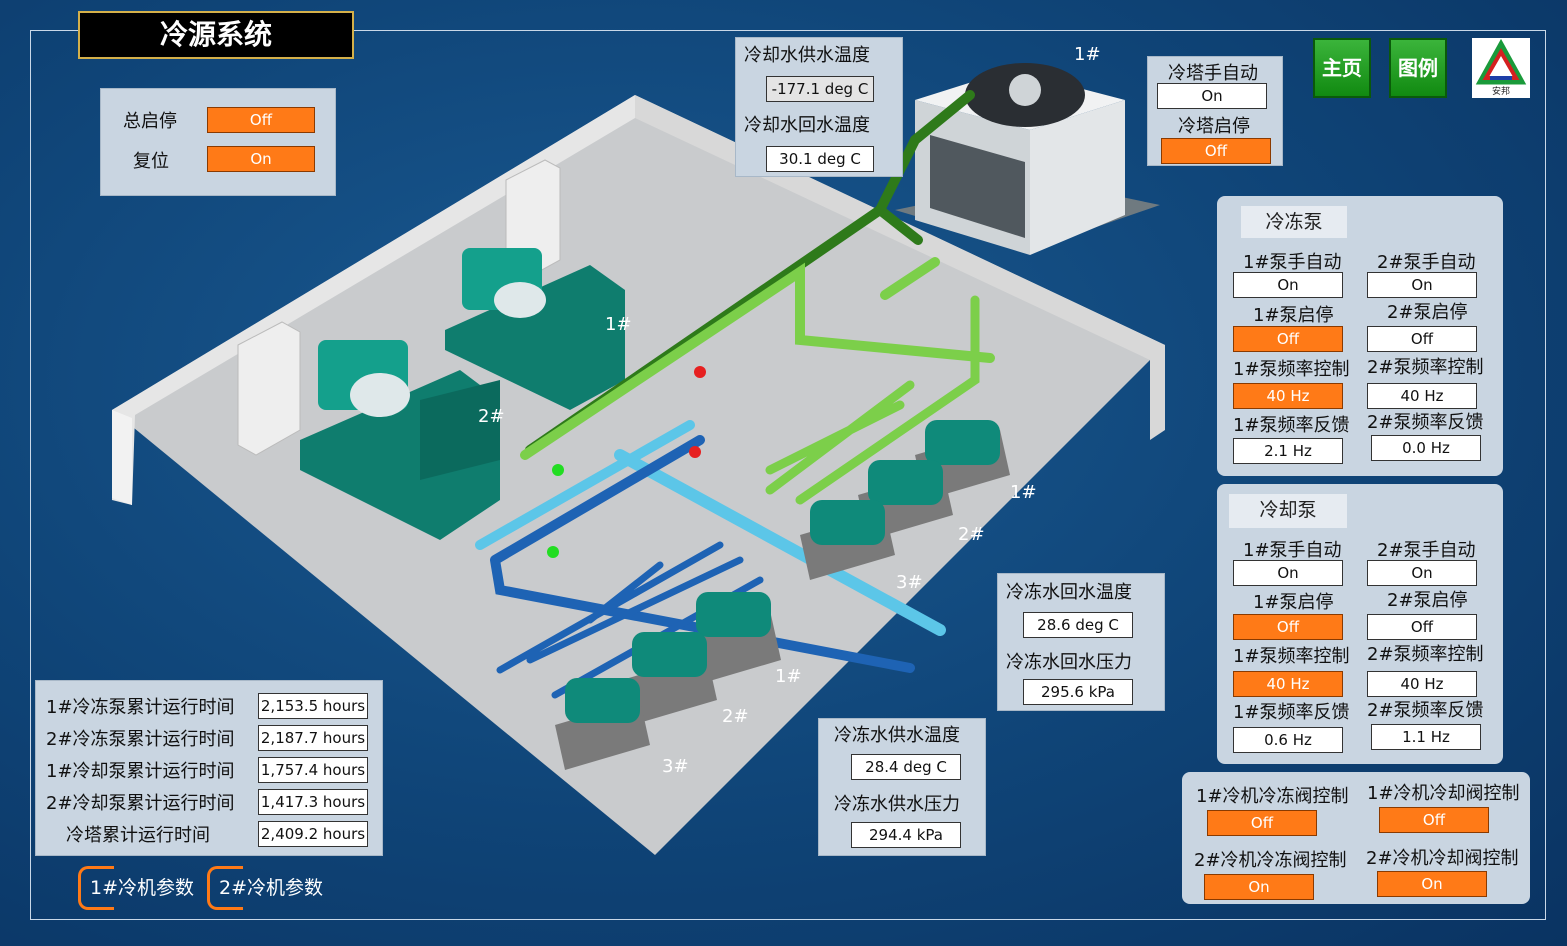 This screenshot has width=1567, height=946. I want to click on cp2-freq-ctrl-label: 2#泵频率控制, so click(1425, 367).